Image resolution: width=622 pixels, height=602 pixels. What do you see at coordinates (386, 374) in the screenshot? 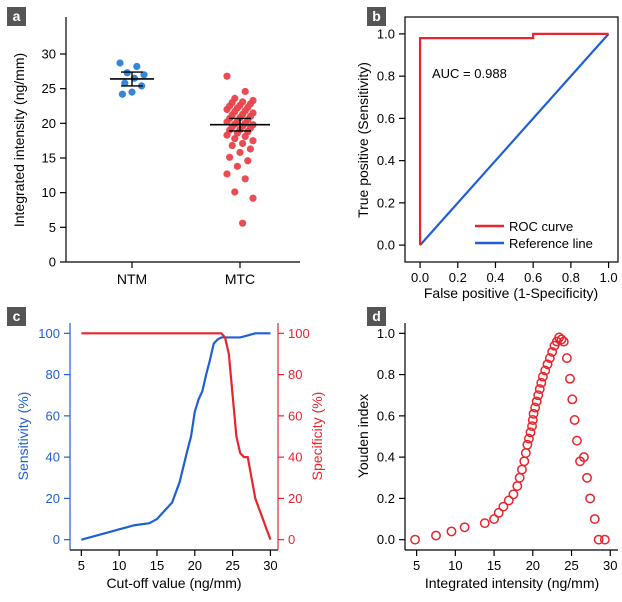
I see `panel-d-y-tick-label: 0.8` at bounding box center [386, 374].